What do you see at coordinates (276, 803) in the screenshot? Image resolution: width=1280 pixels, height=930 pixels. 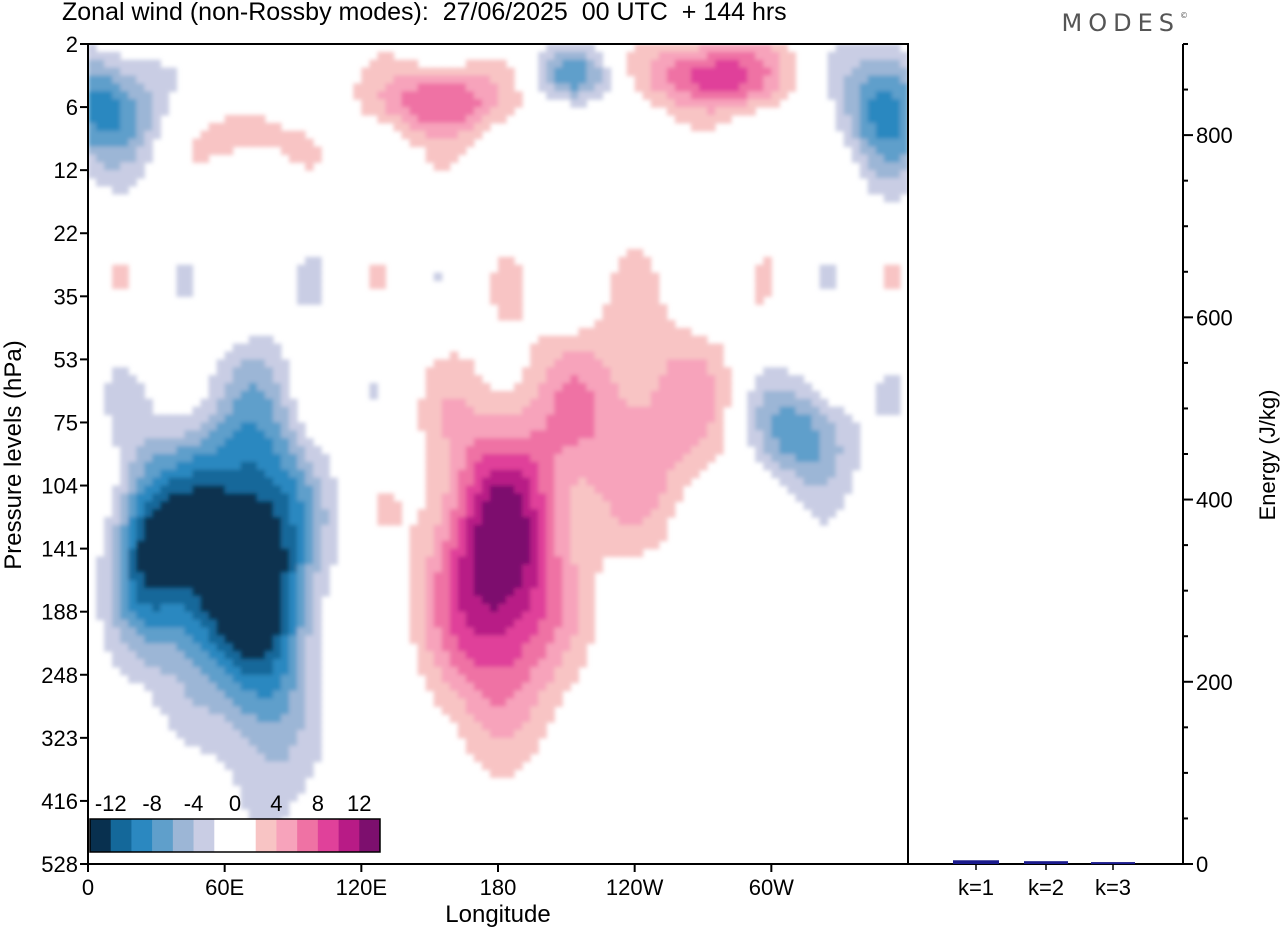 I see `colorbar-label: 4` at bounding box center [276, 803].